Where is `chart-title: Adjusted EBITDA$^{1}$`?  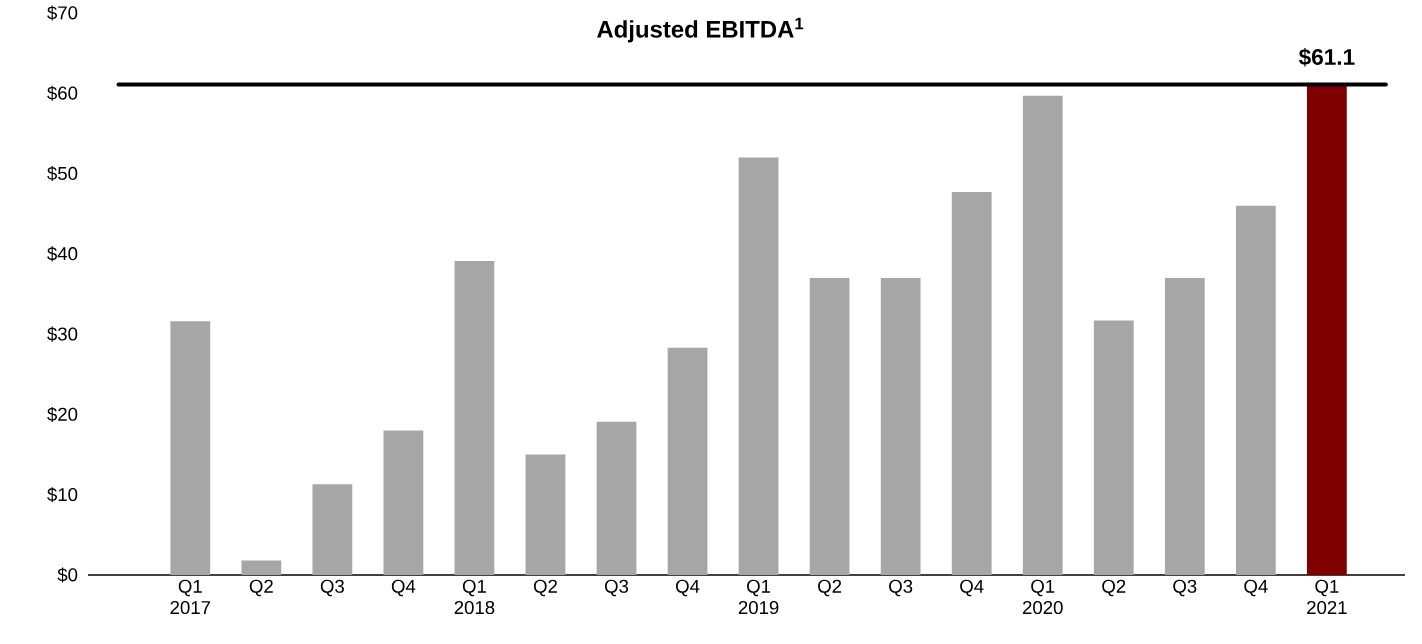
chart-title: Adjusted EBITDA$^{1}$ is located at coordinates (700, 30).